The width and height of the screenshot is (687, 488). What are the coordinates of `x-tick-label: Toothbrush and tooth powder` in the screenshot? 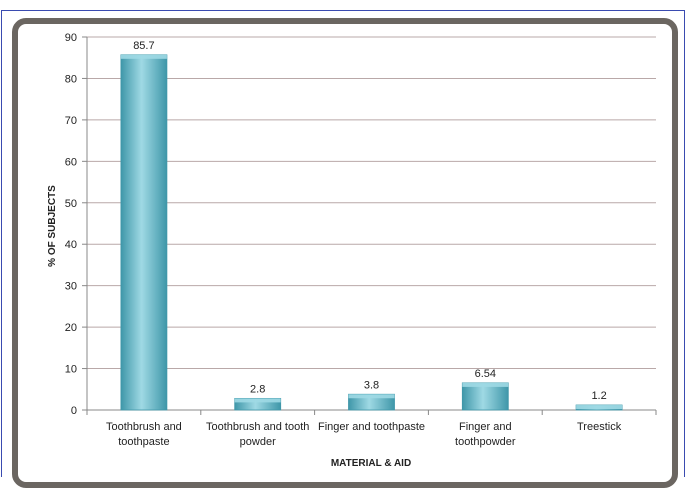 It's located at (257, 434).